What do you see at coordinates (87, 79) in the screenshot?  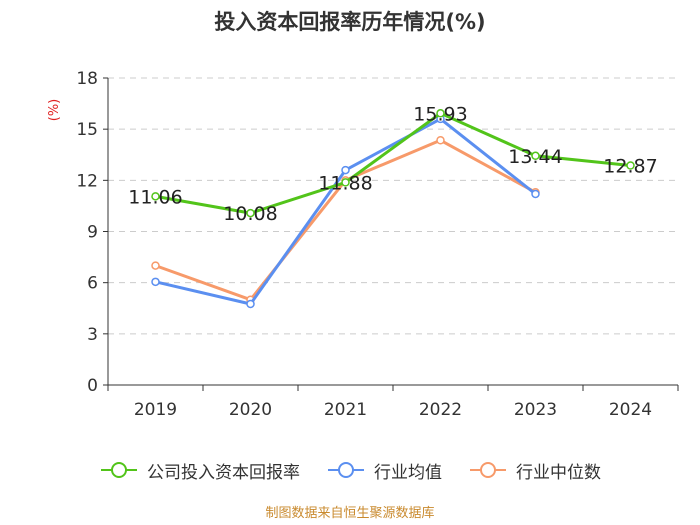 I see `y-tick-label: 18` at bounding box center [87, 79].